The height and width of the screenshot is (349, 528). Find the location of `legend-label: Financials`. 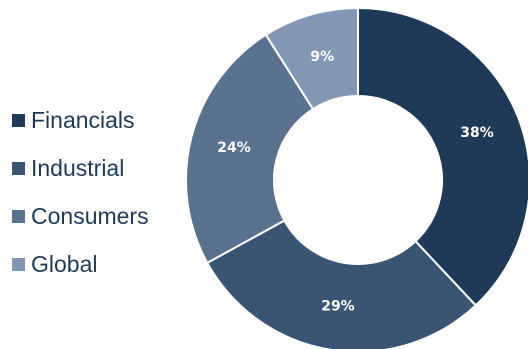

legend-label: Financials is located at coordinates (83, 119).